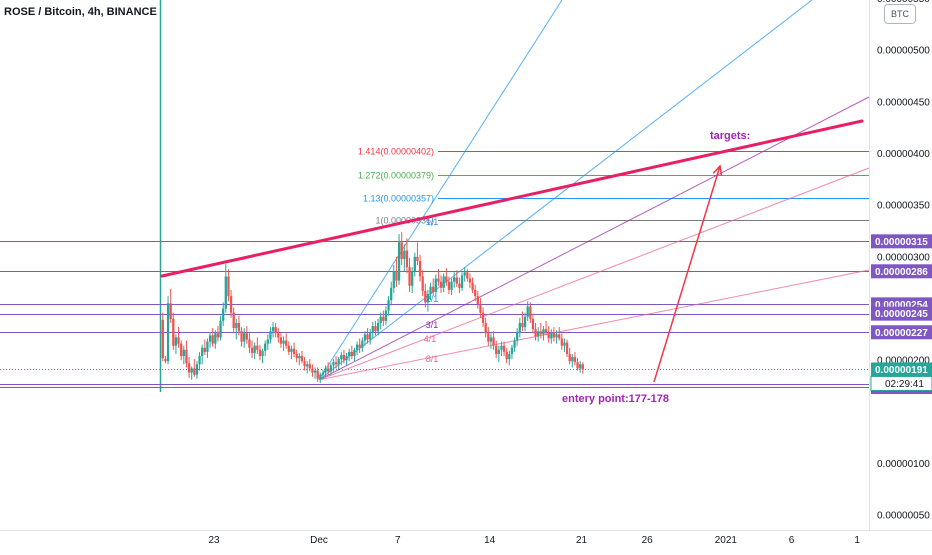  Describe the element at coordinates (404, 221) in the screenshot. I see `fib-level-label: 1(0.00000336)` at that location.